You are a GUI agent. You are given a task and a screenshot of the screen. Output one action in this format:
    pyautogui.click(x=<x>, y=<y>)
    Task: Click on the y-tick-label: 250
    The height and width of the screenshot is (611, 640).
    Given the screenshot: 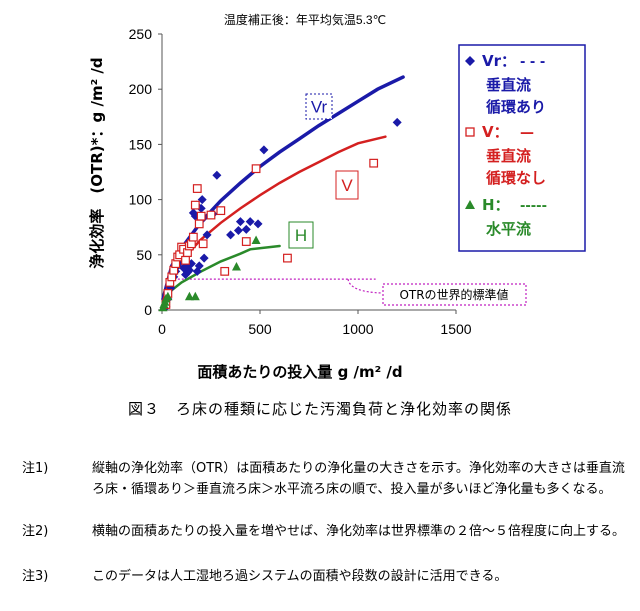 What is the action you would take?
    pyautogui.click(x=141, y=34)
    